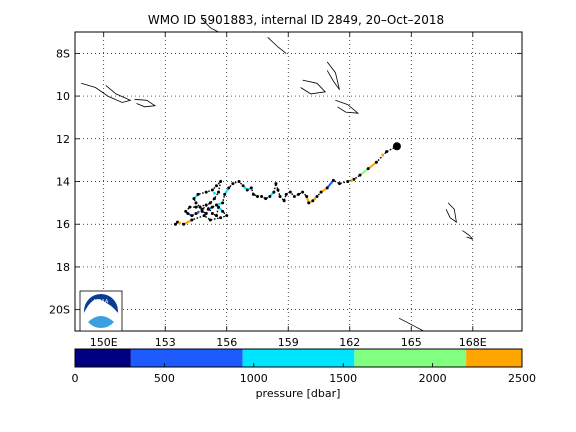  Describe the element at coordinates (59, 310) in the screenshot. I see `y-tick-label: 20S` at that location.